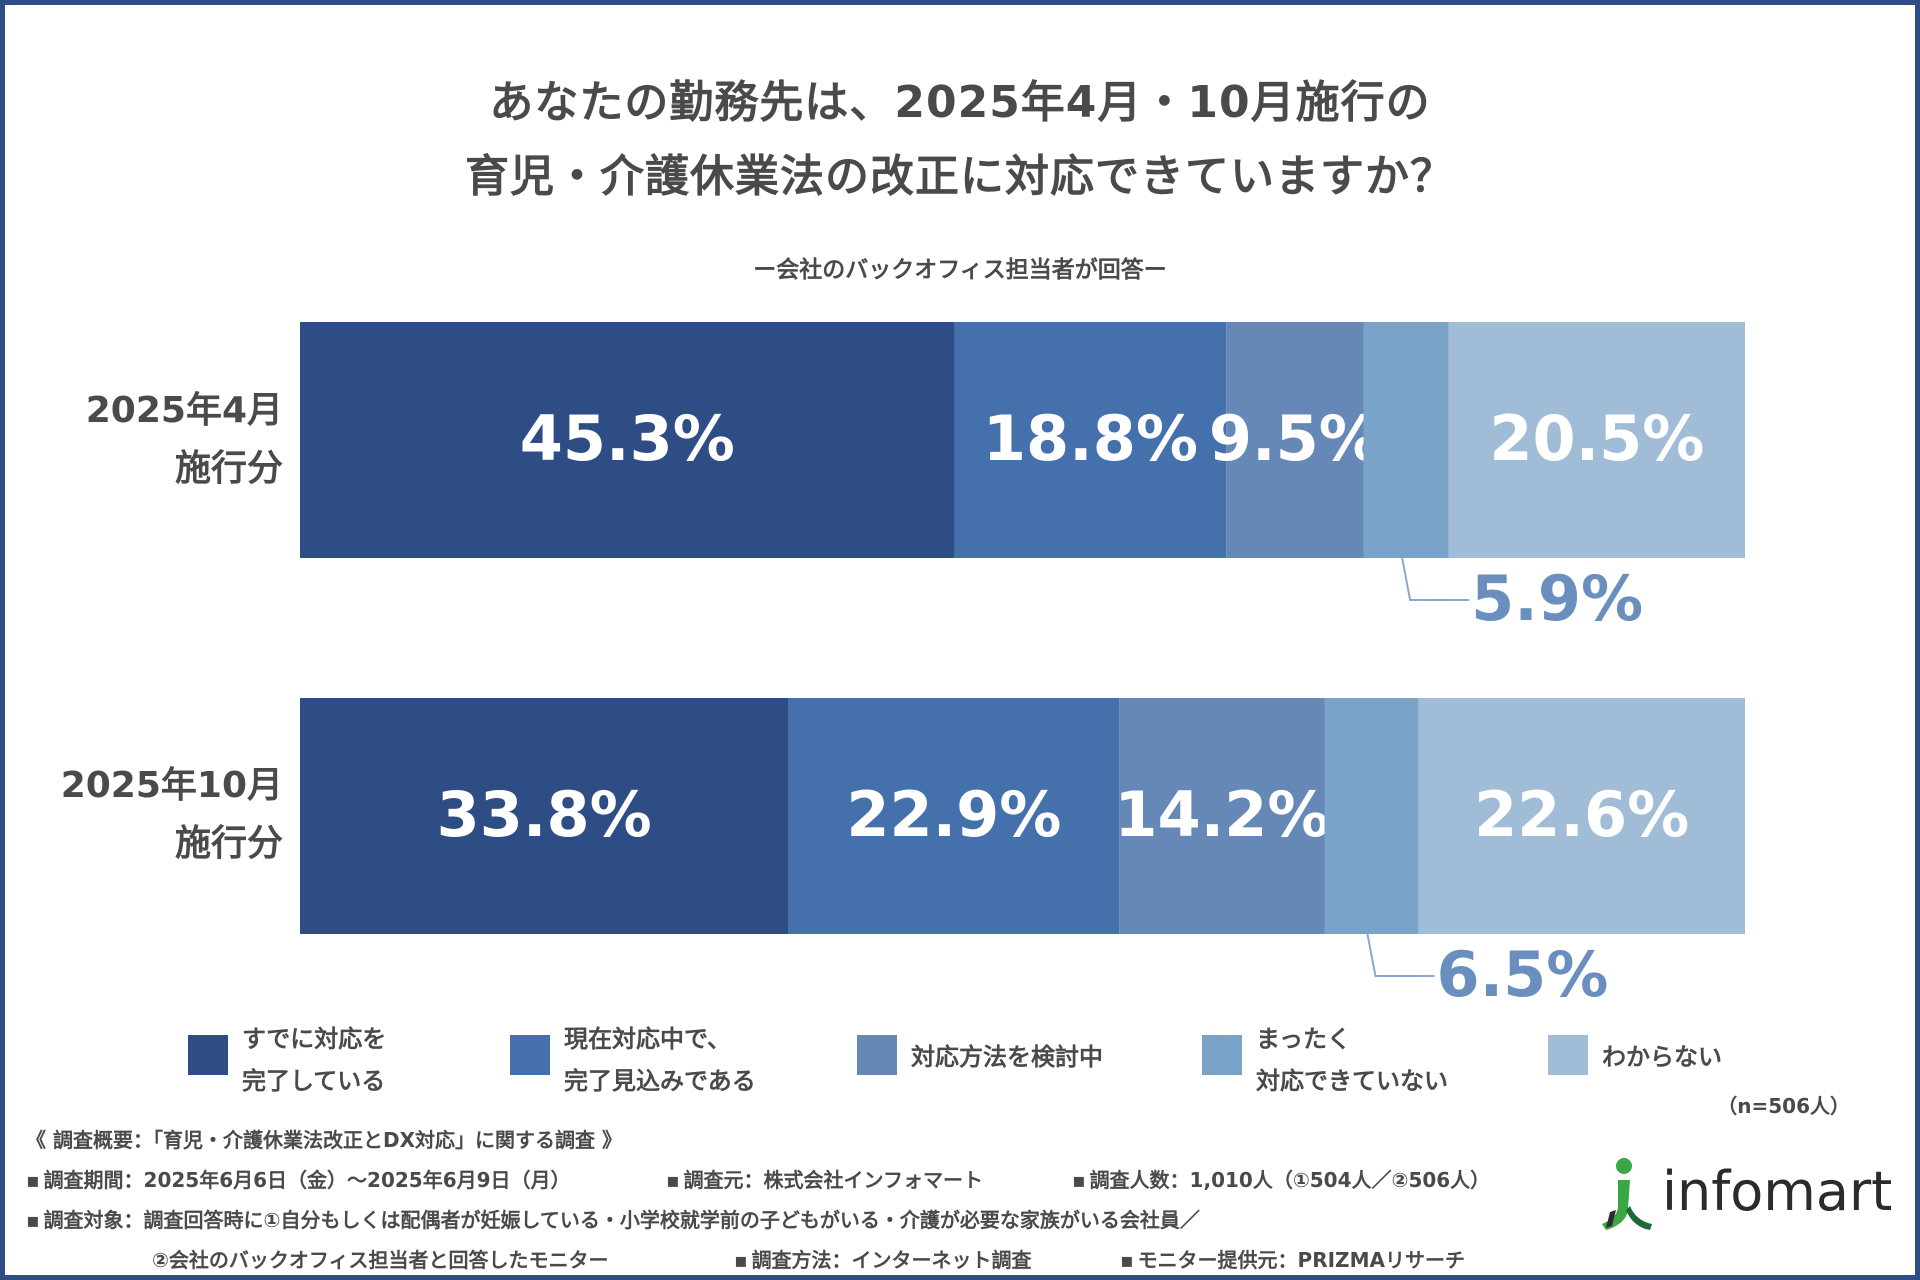 This screenshot has width=1920, height=1280. I want to click on value-label-r0-s0: 45.3%, so click(627, 438).